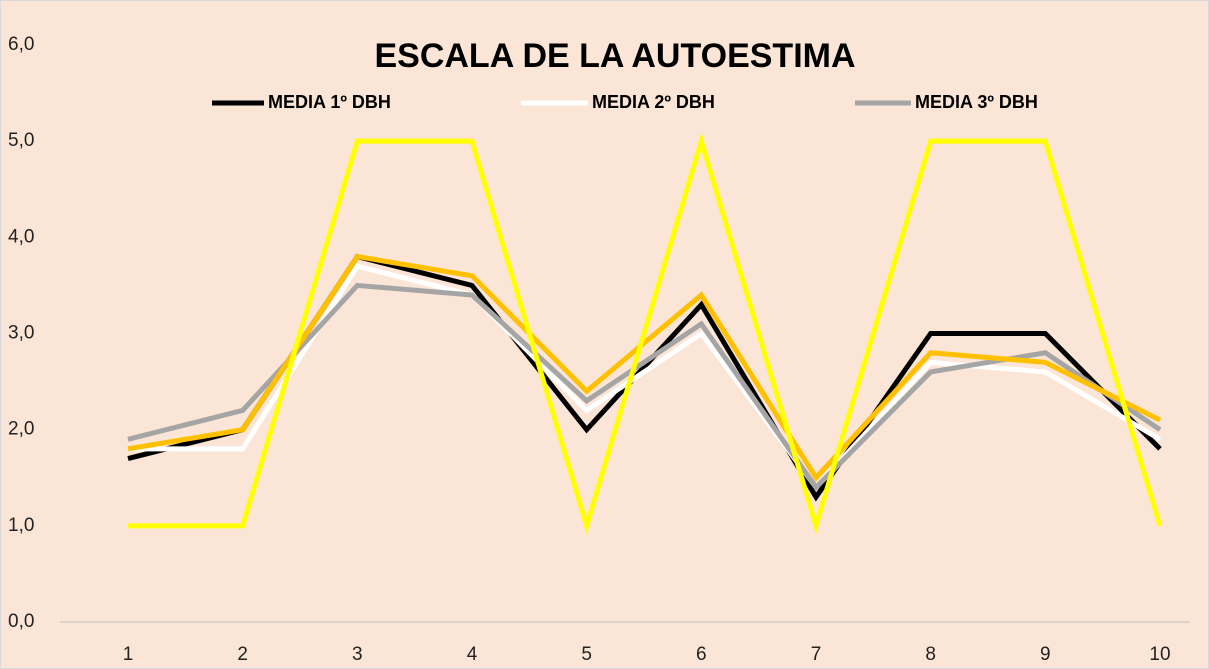  Describe the element at coordinates (21, 140) in the screenshot. I see `y-tick-label: 5,0` at that location.